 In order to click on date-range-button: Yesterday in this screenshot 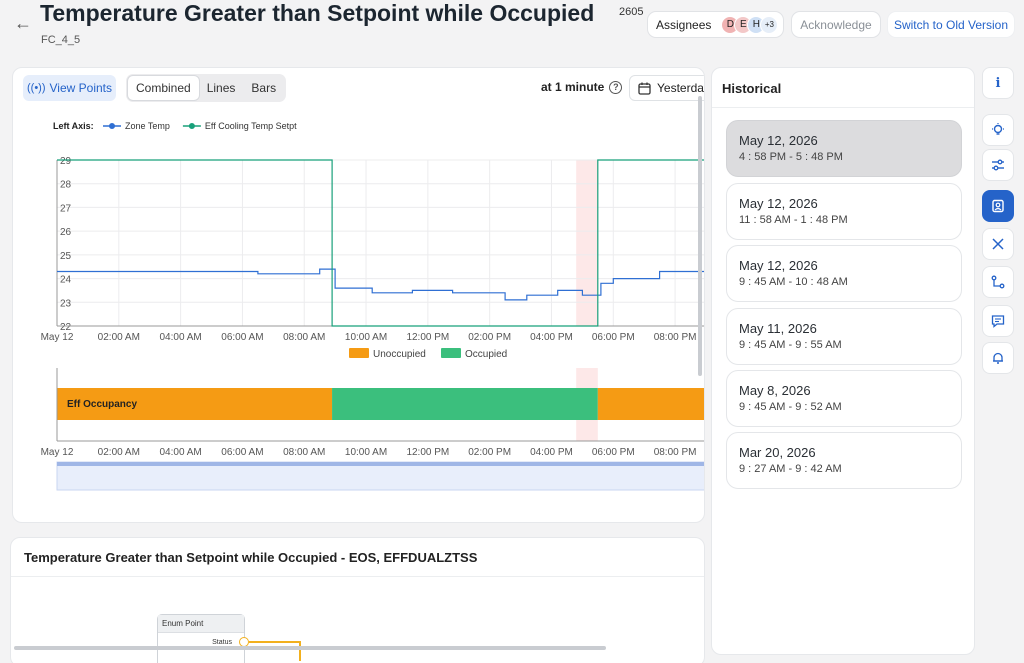, I will do `click(667, 88)`.